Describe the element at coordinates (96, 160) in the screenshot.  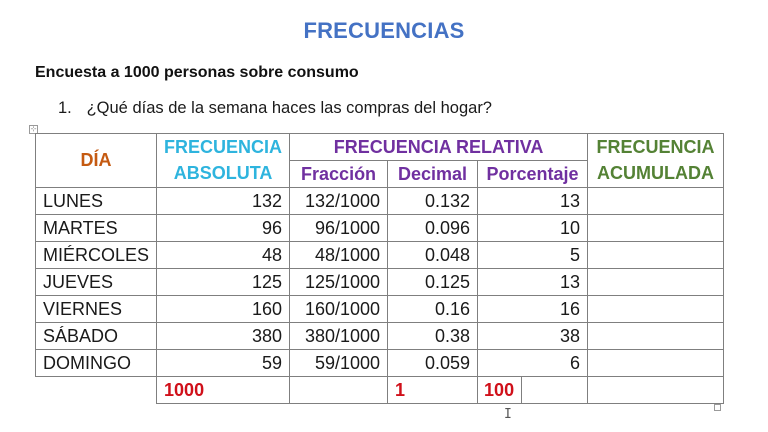
I see `header-dia: DÍA` at that location.